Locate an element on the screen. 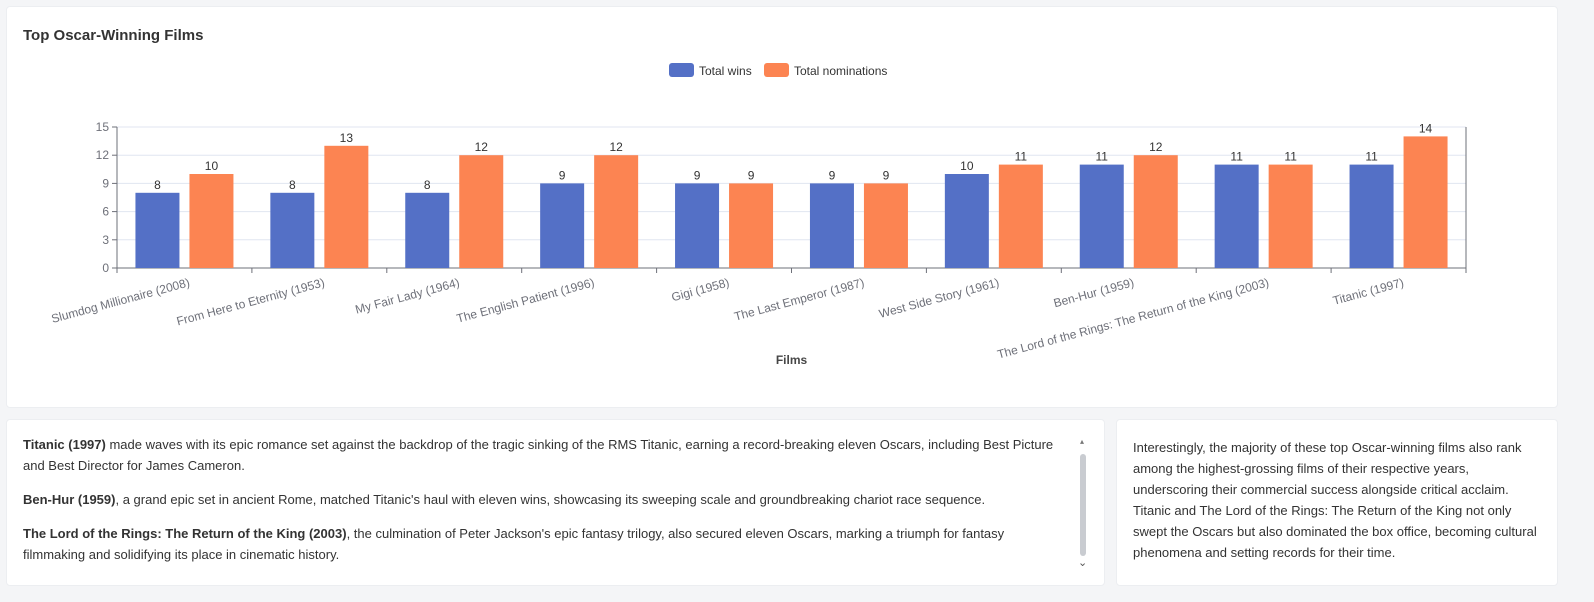 The image size is (1594, 602). y-tick-label: 3 is located at coordinates (105, 240).